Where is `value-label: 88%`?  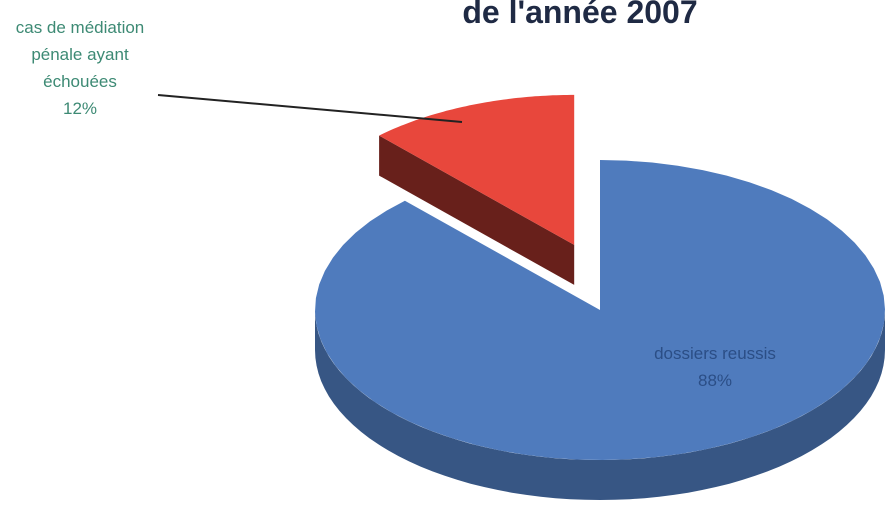 value-label: 88% is located at coordinates (715, 380).